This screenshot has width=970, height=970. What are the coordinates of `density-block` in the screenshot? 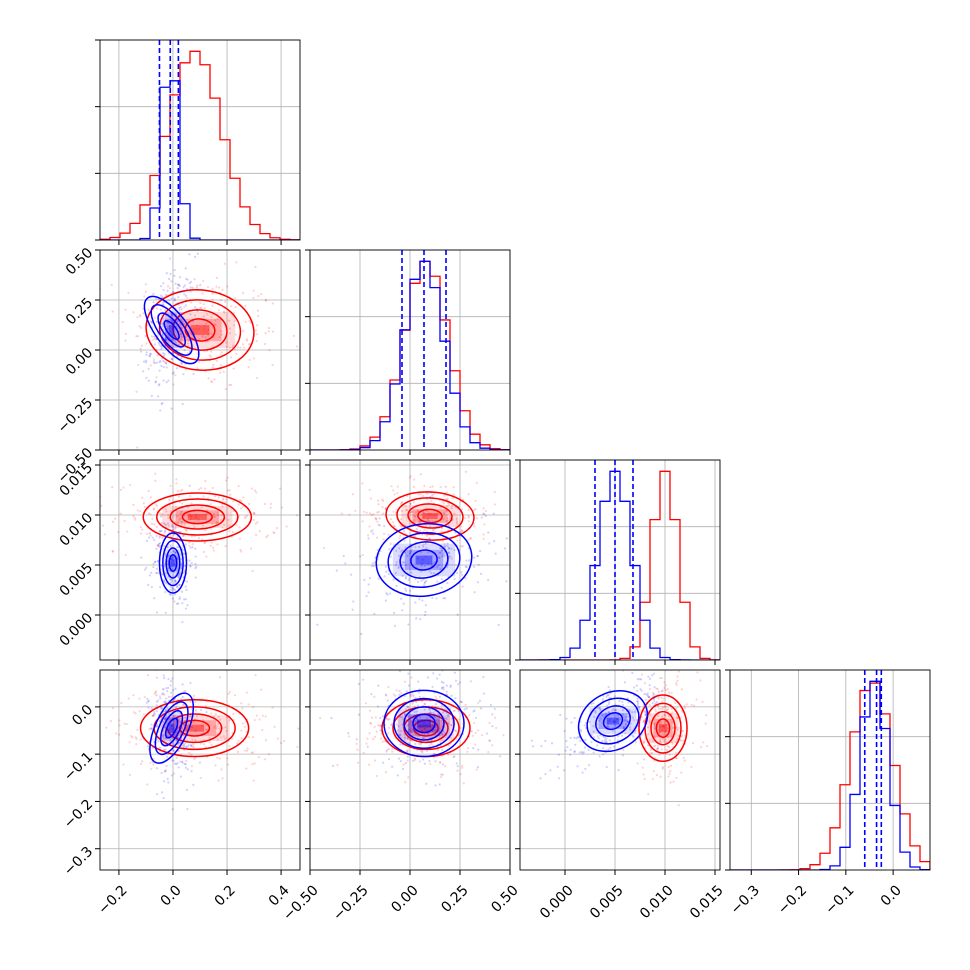 It's located at (173, 563).